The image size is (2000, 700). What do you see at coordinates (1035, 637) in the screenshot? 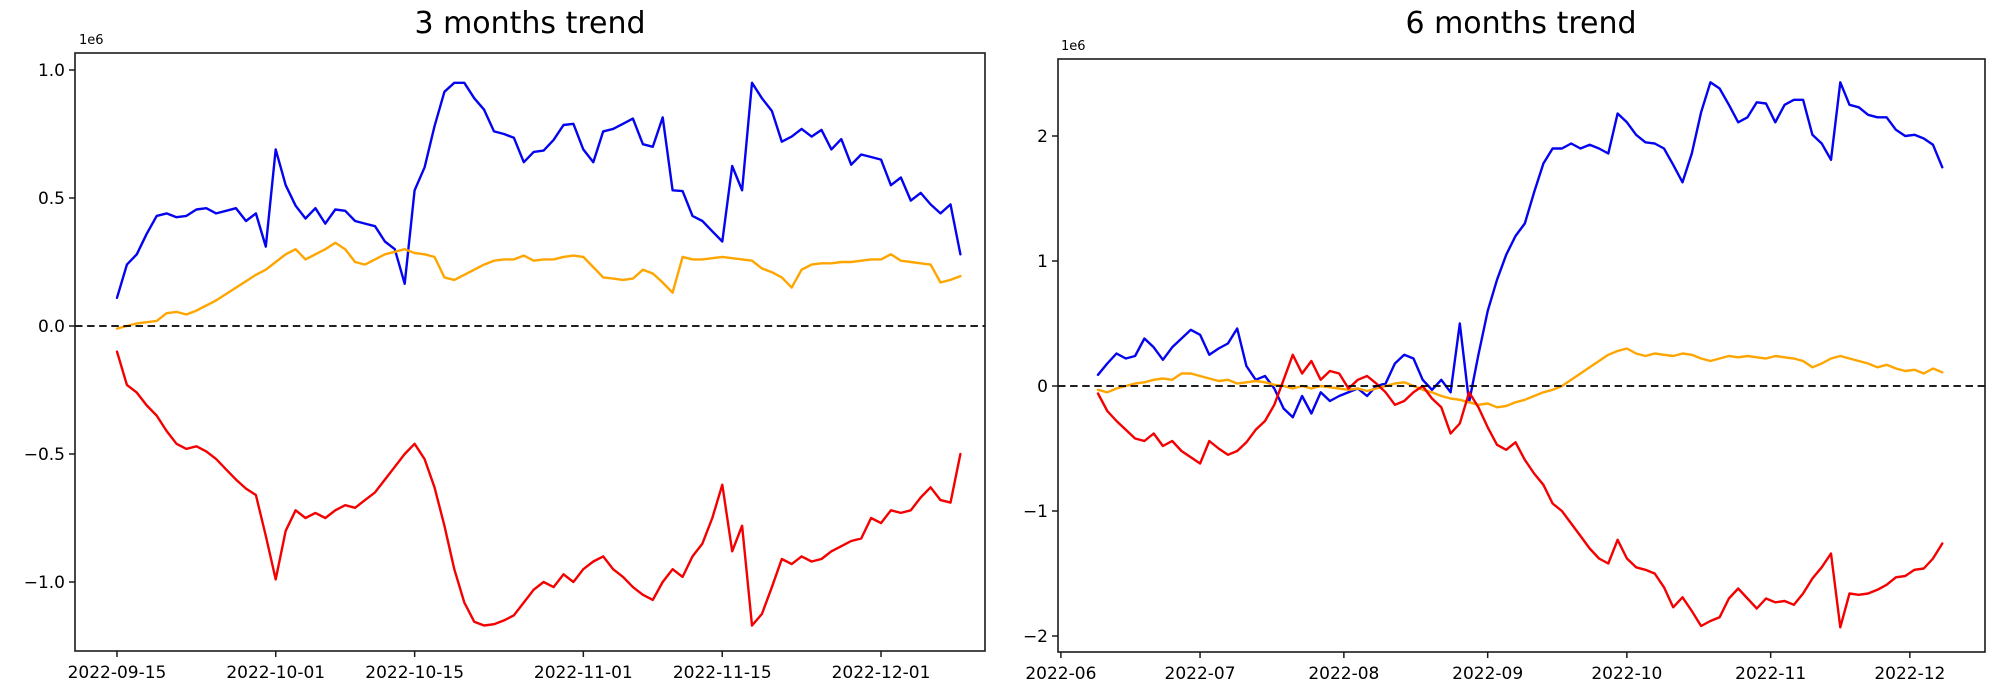
I see `y-tick-label: −2` at bounding box center [1035, 637].